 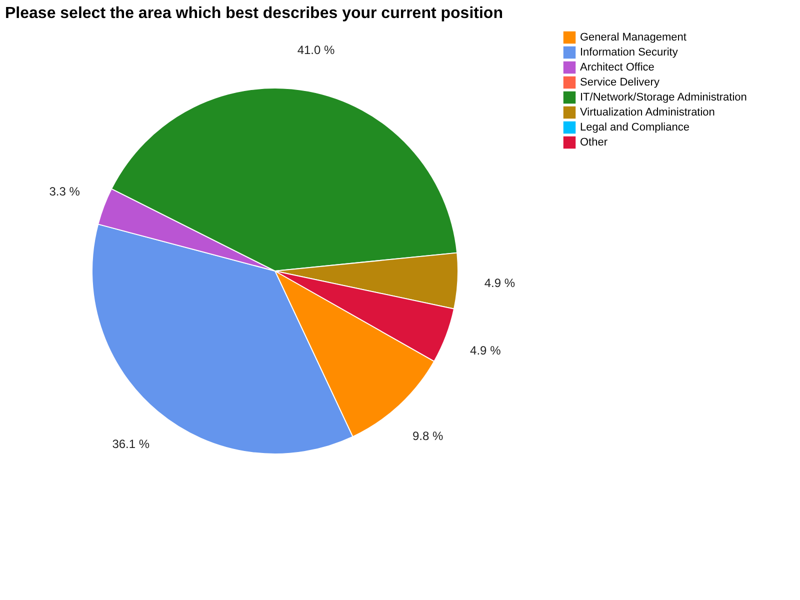 I want to click on legend-label: Service Delivery, so click(x=620, y=82).